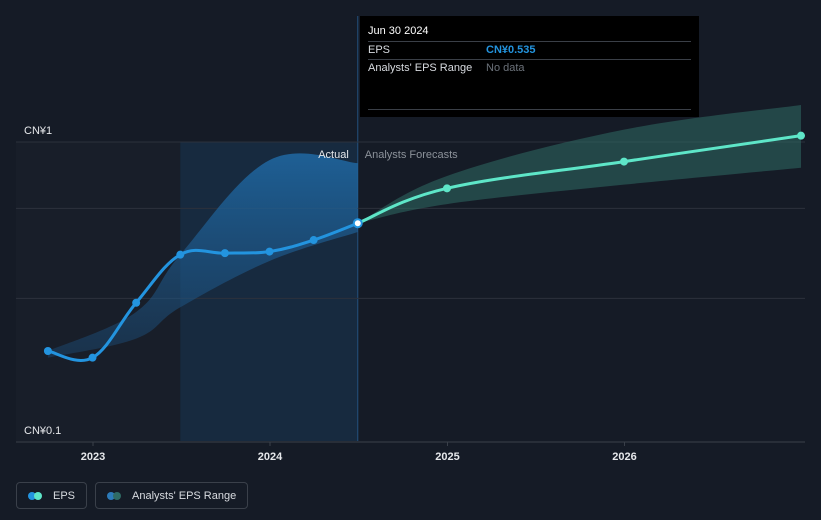 The width and height of the screenshot is (821, 520). I want to click on tooltip-eps-value: CN¥0.535, so click(511, 50).